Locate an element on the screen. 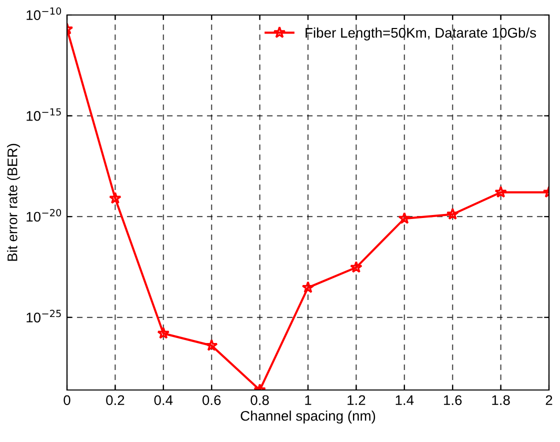 The height and width of the screenshot is (442, 560). x-tick-label: 0.8 is located at coordinates (259, 400).